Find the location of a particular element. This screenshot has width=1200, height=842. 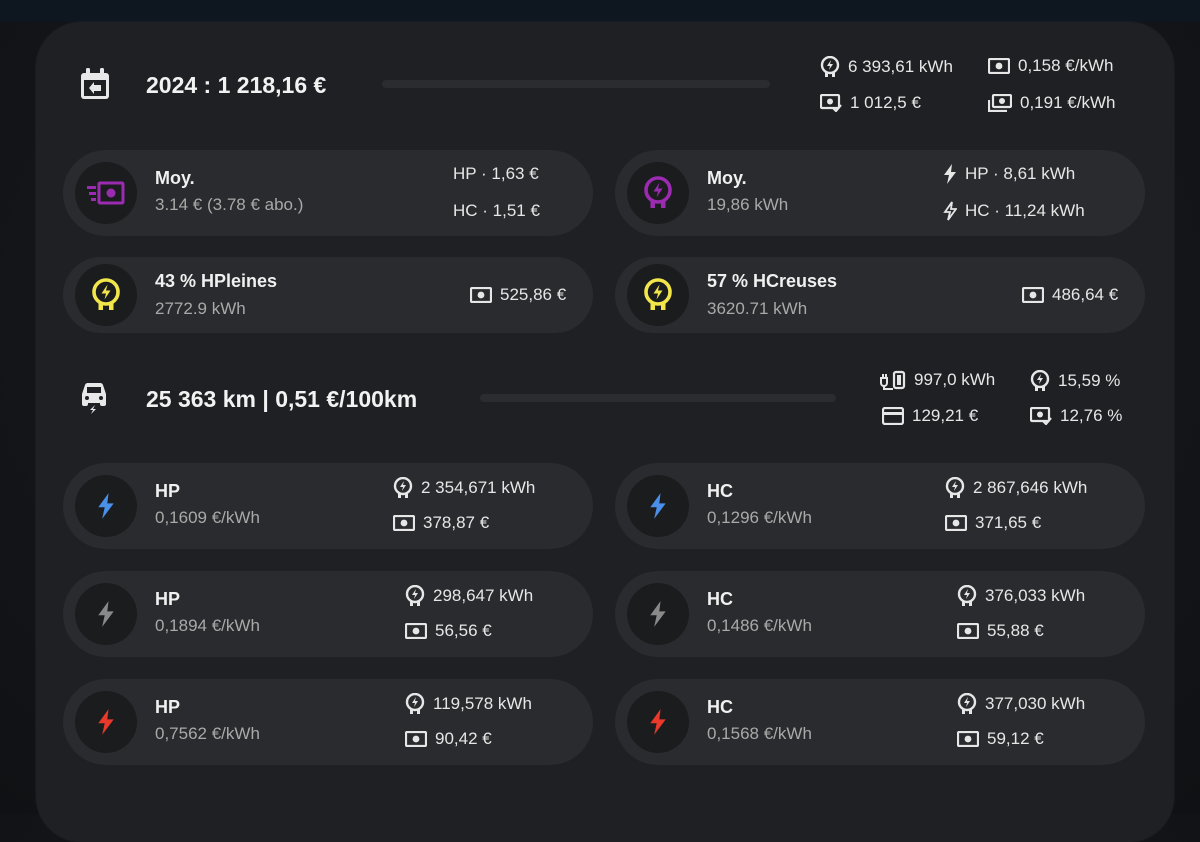

hc-share-subtitle: 3620.71 kWh is located at coordinates (757, 308).